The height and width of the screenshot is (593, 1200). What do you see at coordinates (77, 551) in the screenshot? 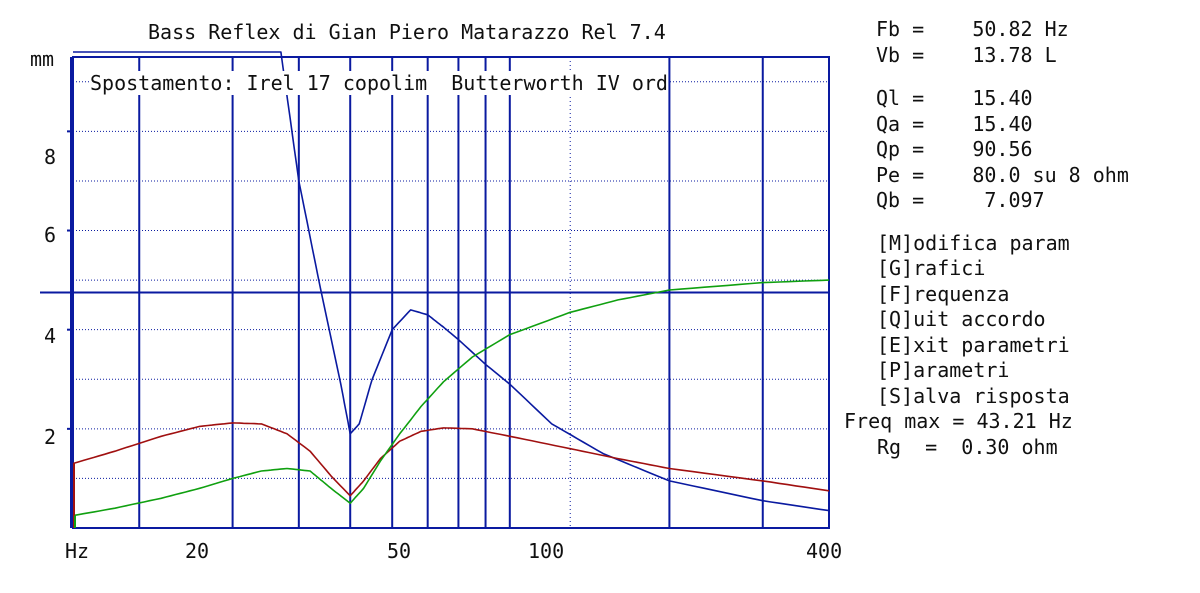
I see `x-axis-unit-label: Hz` at bounding box center [77, 551].